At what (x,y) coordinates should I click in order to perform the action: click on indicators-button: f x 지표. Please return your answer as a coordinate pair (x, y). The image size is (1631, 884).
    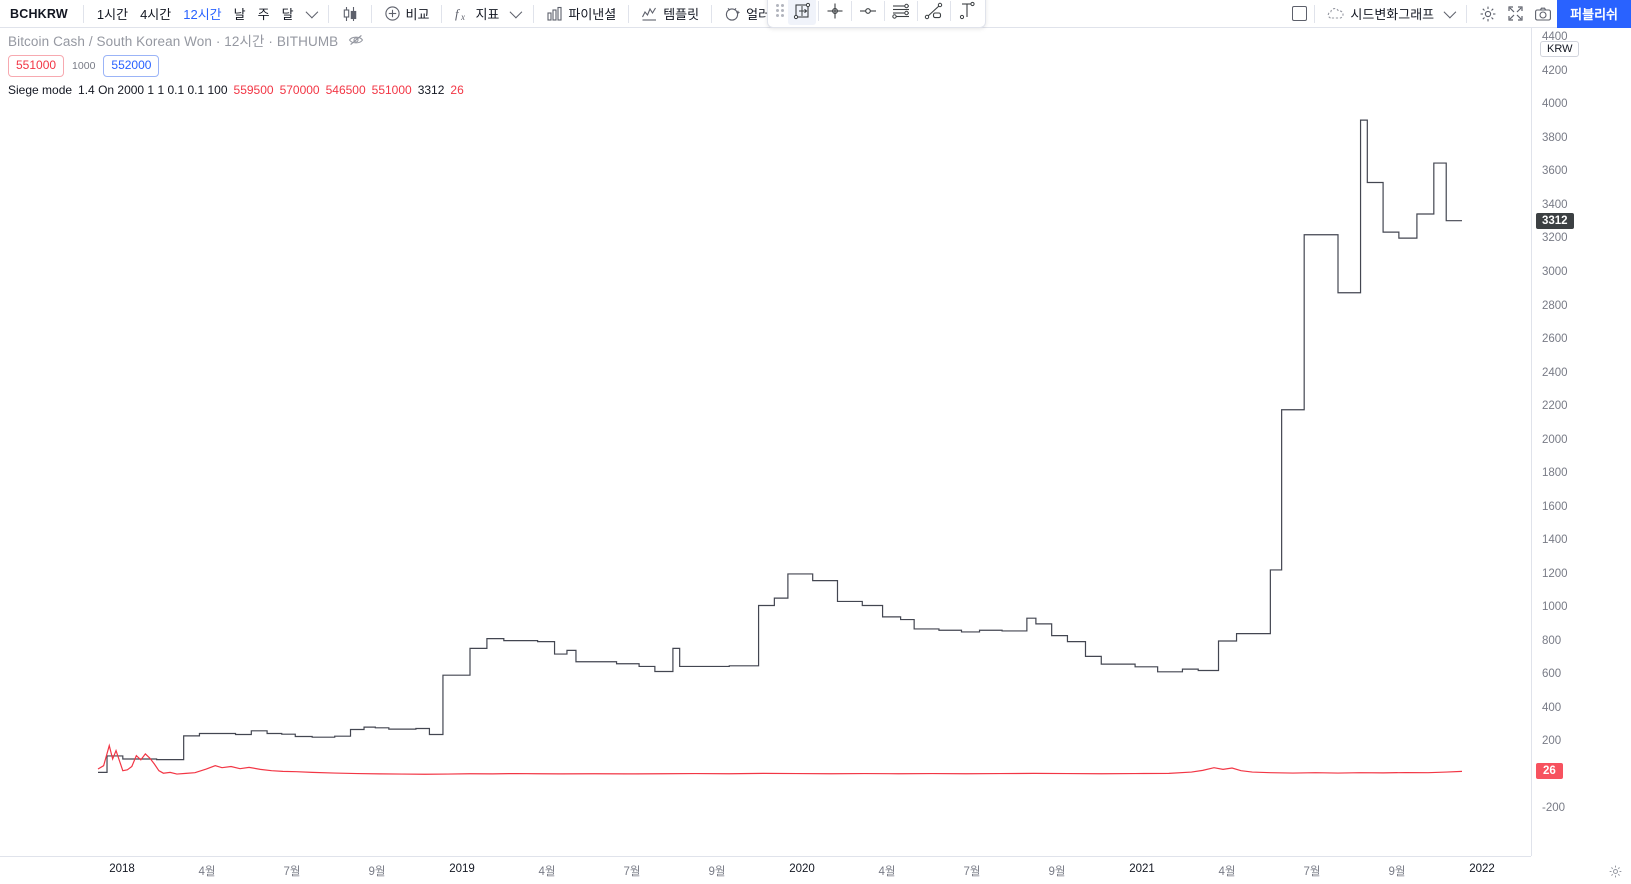
    Looking at the image, I should click on (487, 13).